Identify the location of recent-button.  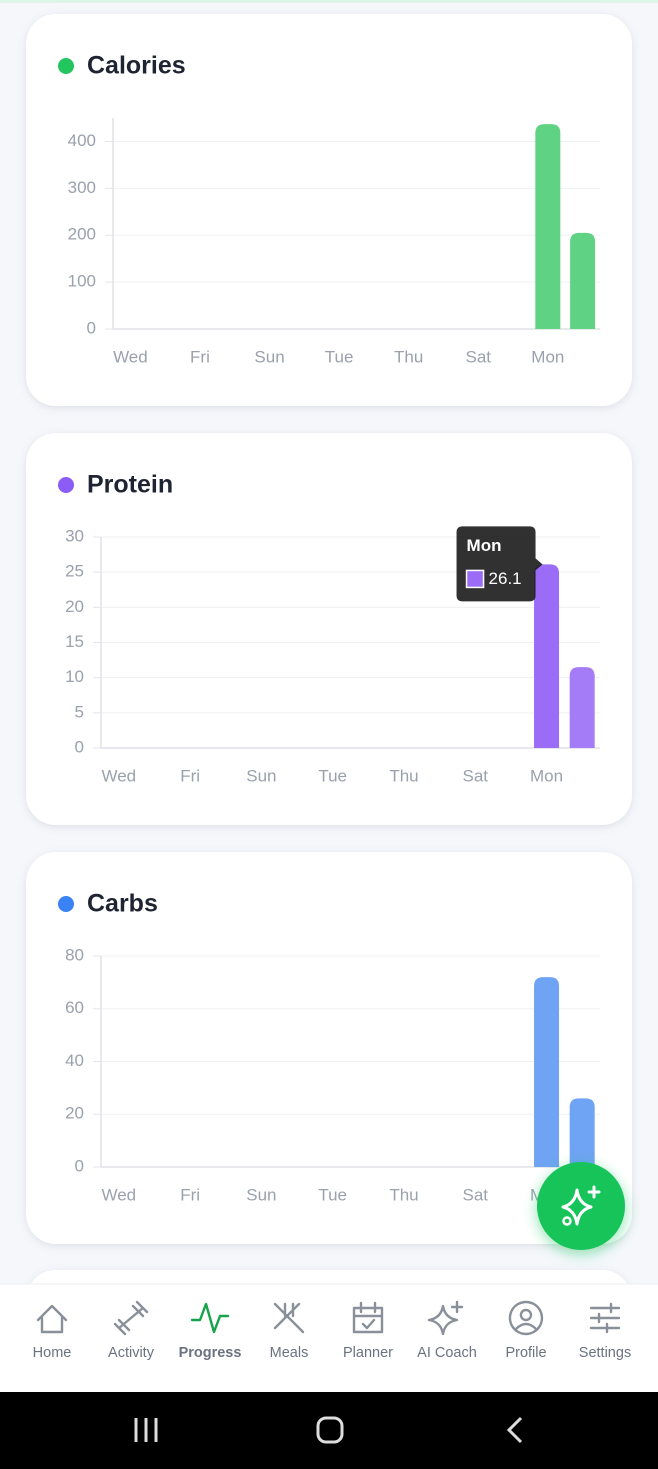
(146, 1430).